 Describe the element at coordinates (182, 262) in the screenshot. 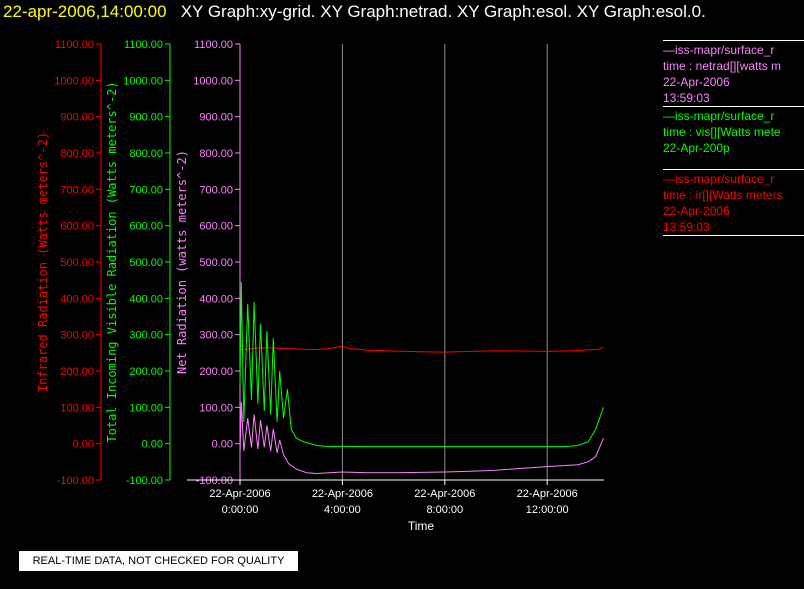

I see `y-axis-title: Net Radiation (watts meters^-2)` at that location.